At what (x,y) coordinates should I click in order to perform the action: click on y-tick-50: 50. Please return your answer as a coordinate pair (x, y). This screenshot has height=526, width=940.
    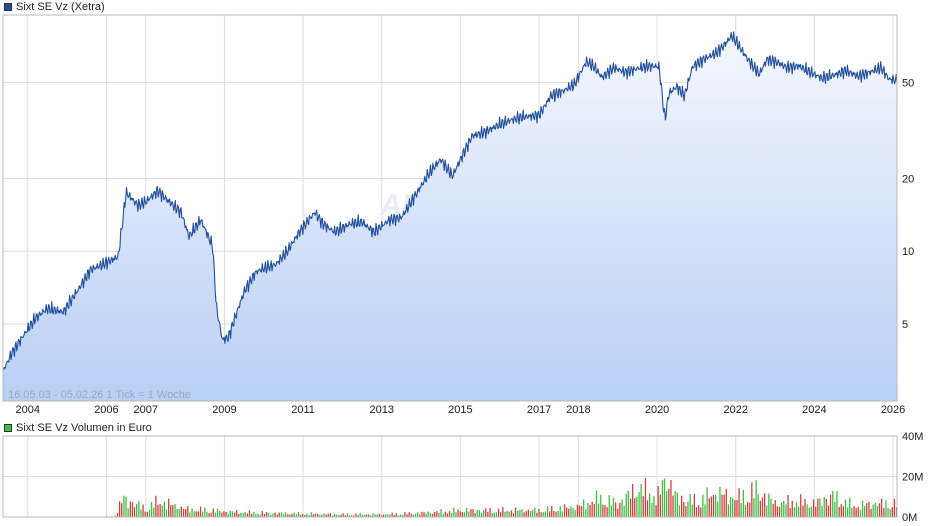
    Looking at the image, I should click on (908, 83).